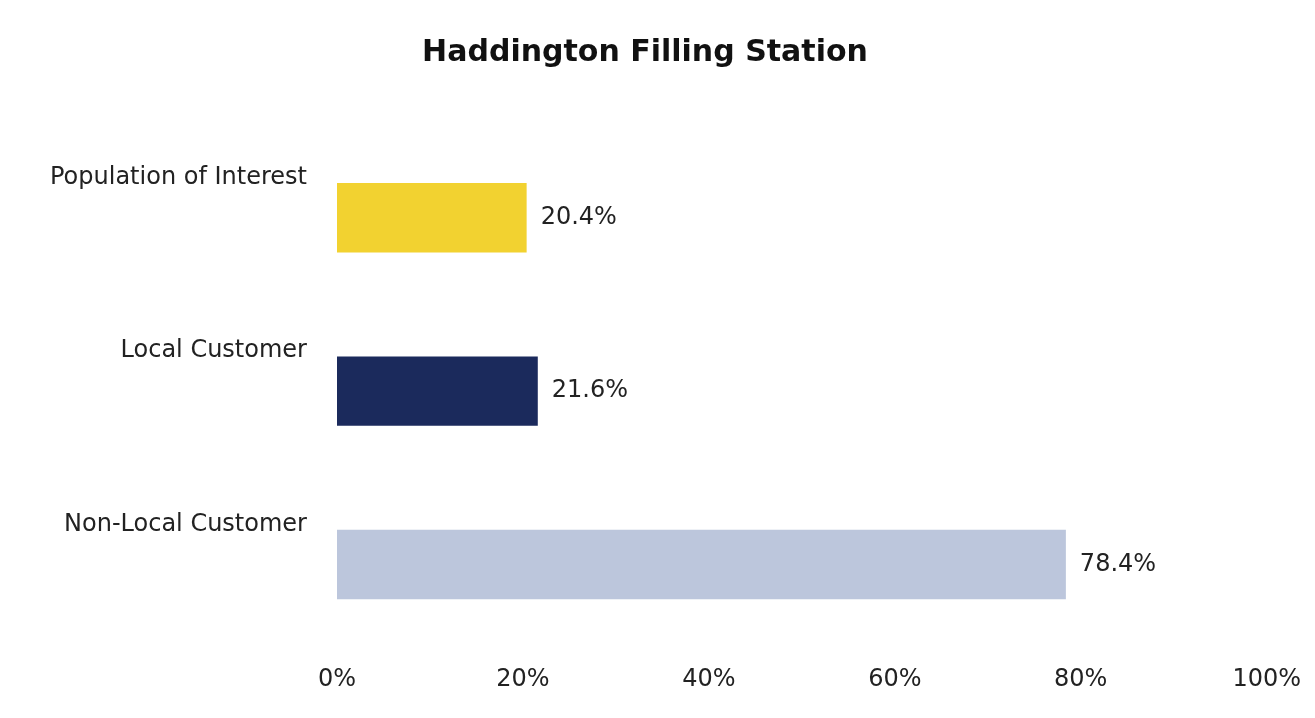 The height and width of the screenshot is (718, 1315). Describe the element at coordinates (590, 389) in the screenshot. I see `data-label: 21.6%` at that location.